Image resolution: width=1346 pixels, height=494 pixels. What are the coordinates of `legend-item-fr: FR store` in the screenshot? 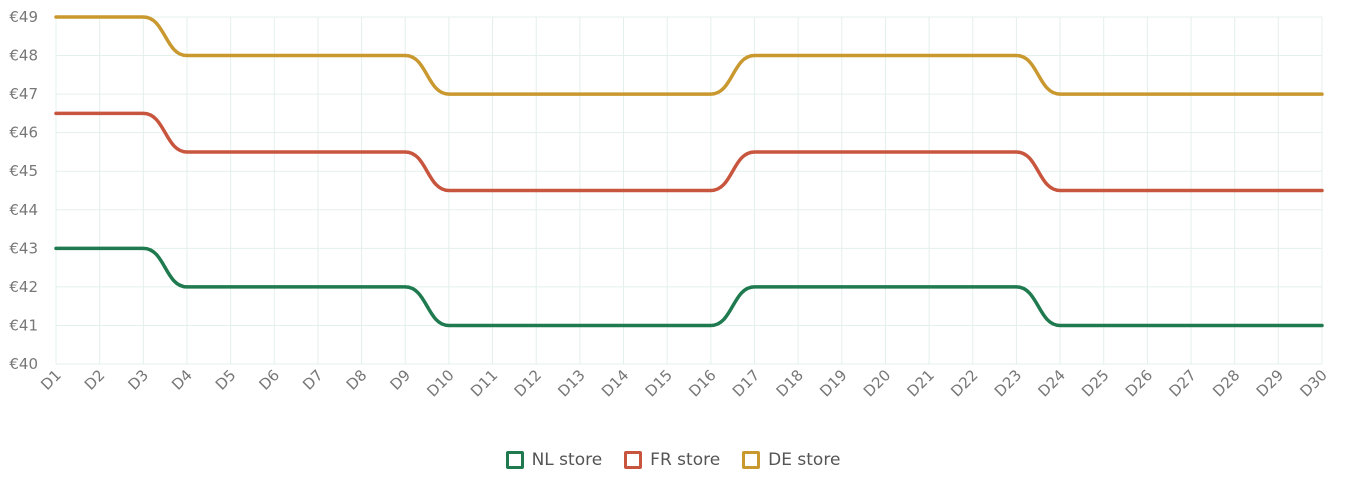 It's located at (672, 460).